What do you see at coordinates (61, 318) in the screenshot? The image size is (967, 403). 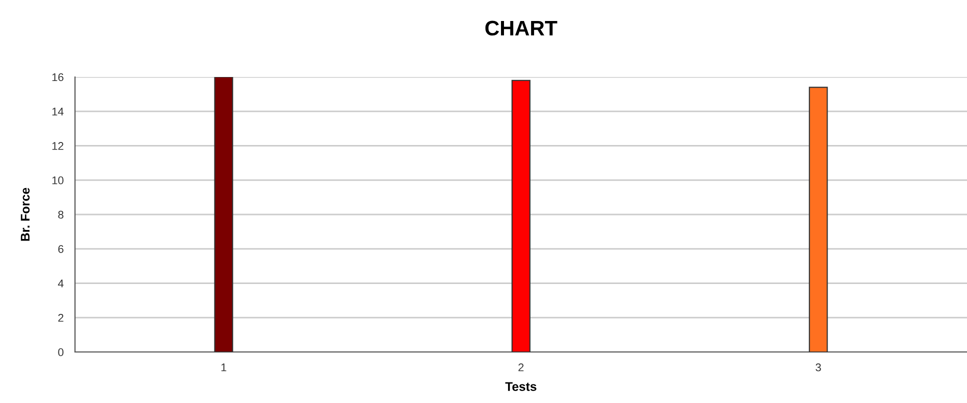 I see `y-tick-label: 2` at bounding box center [61, 318].